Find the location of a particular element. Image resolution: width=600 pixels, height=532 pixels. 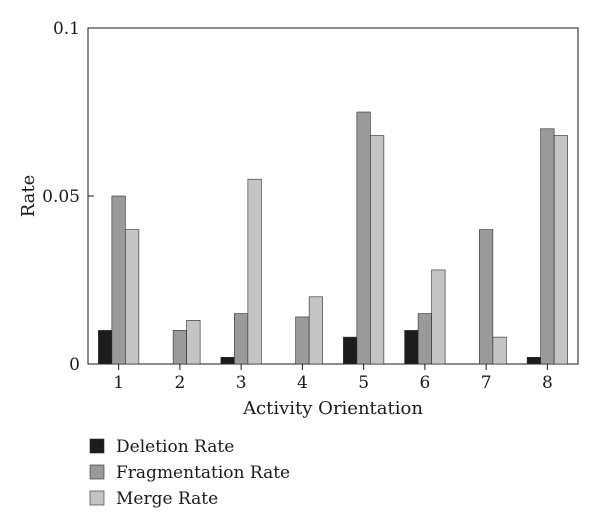

x-tick-label: 8 is located at coordinates (547, 383).